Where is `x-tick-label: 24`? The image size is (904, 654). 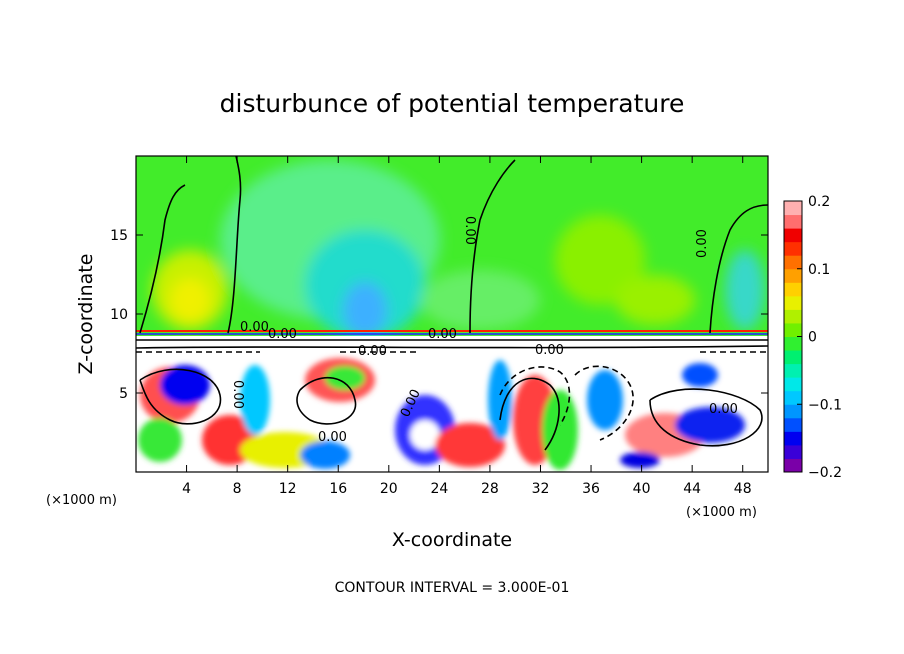 x-tick-label: 24 is located at coordinates (439, 489).